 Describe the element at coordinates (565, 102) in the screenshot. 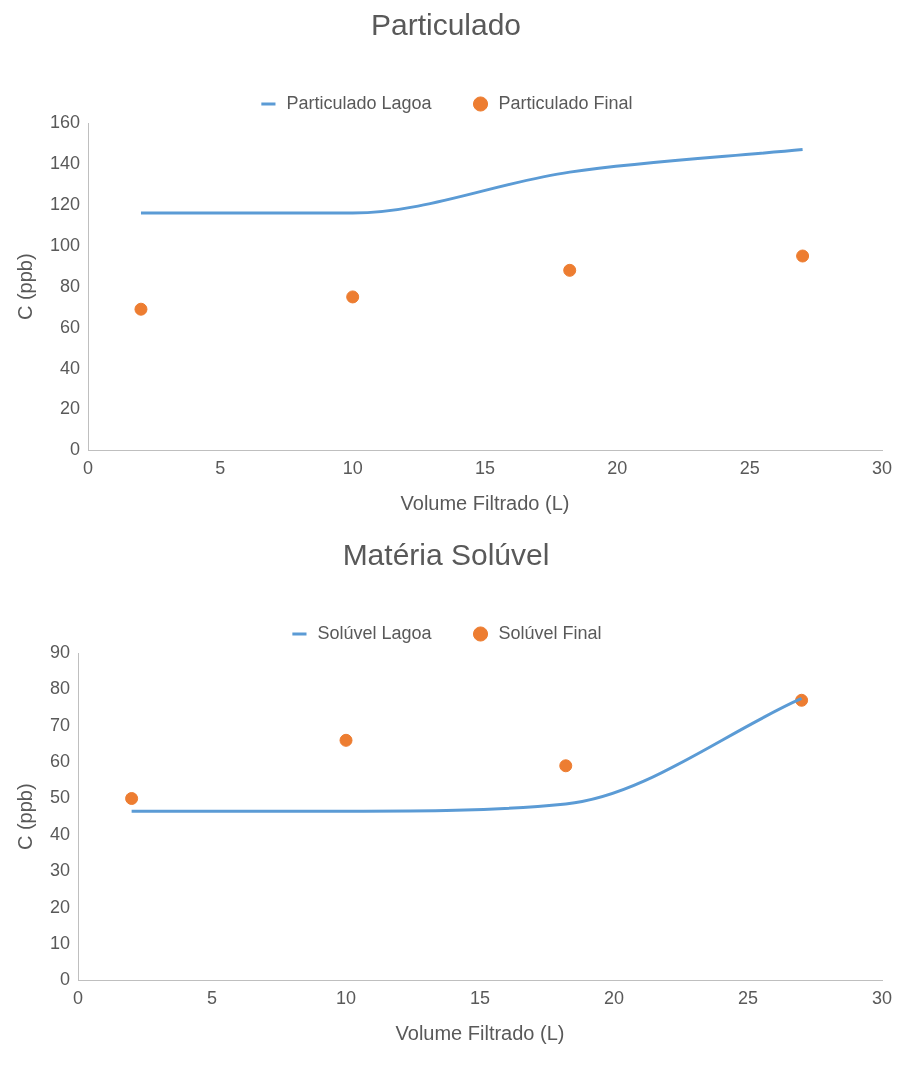

I see `legend-label: Particulado Final` at that location.